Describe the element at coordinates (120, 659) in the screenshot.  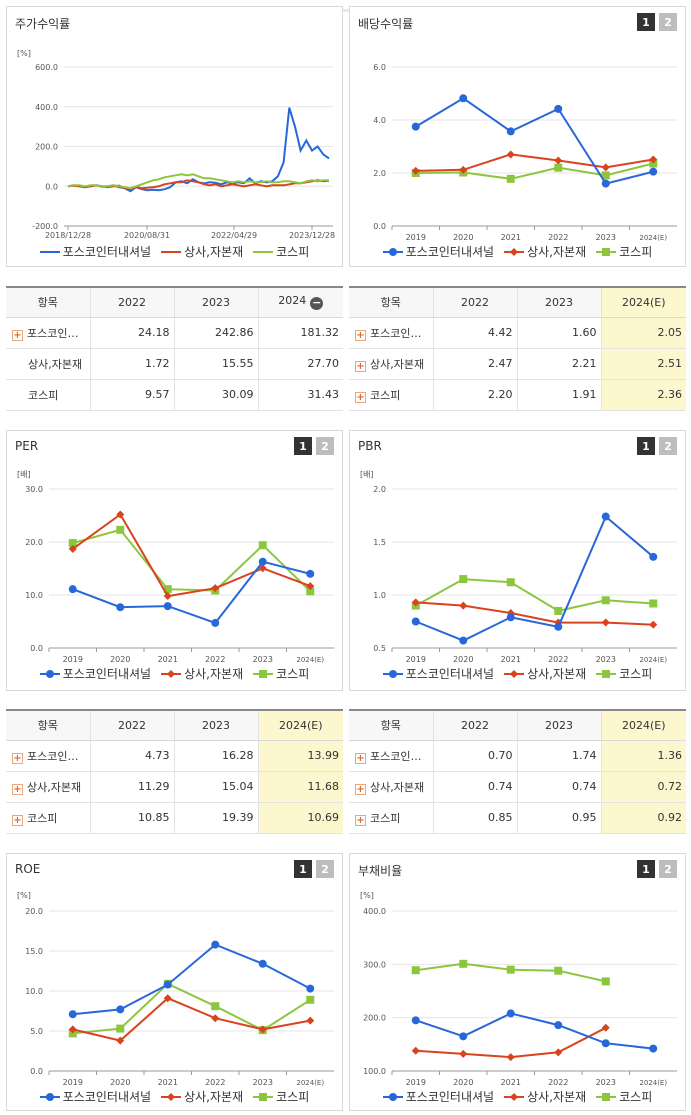
I see `x-tick-label: 2020` at that location.